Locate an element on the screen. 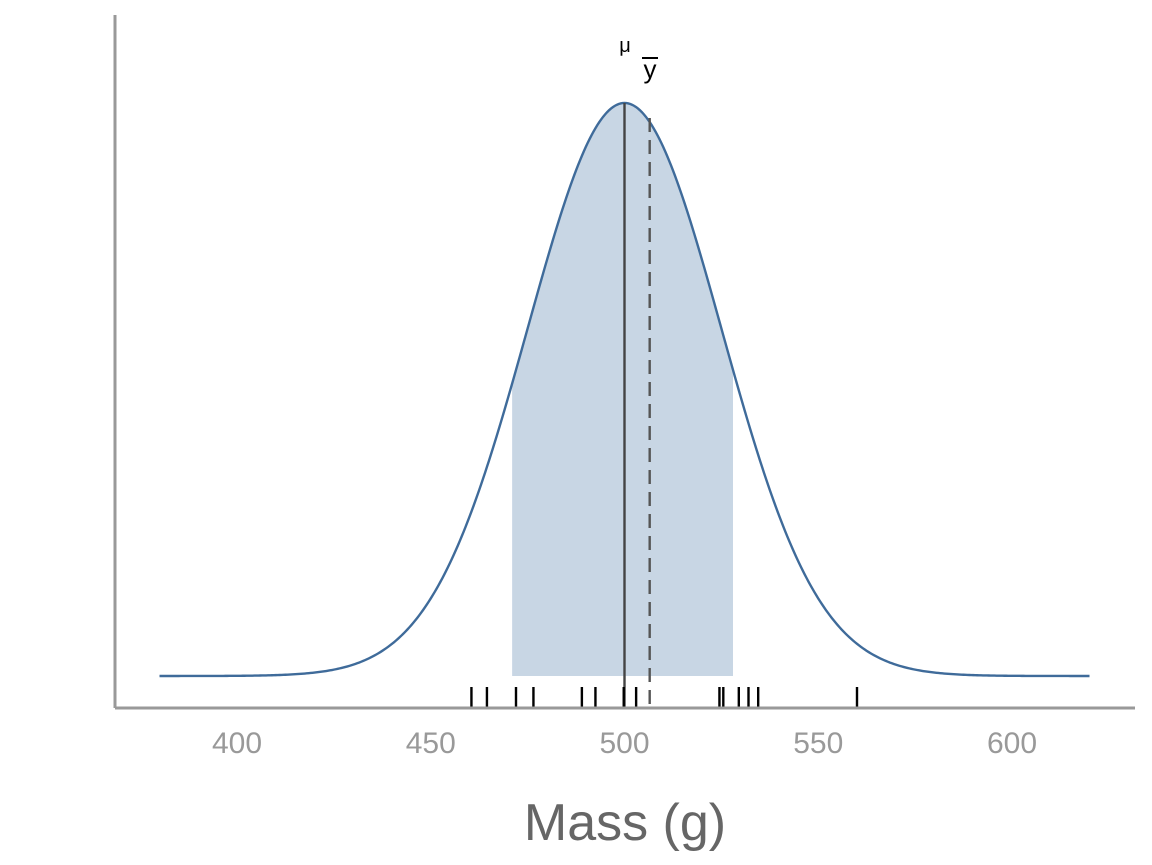 The width and height of the screenshot is (1152, 865). x-tick-label: 450 is located at coordinates (431, 743).